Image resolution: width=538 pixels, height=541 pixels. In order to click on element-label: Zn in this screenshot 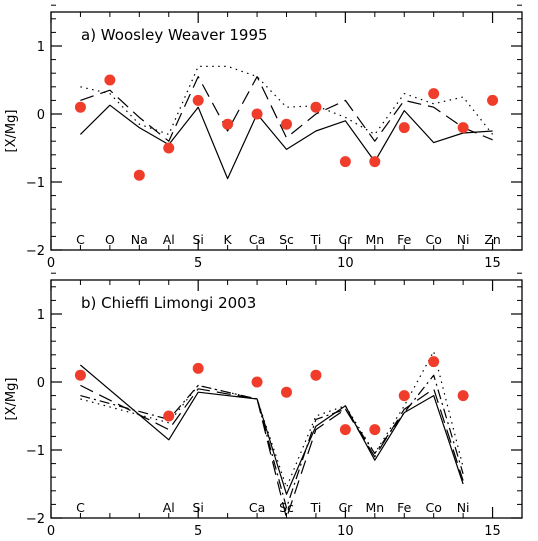, I will do `click(492, 239)`.